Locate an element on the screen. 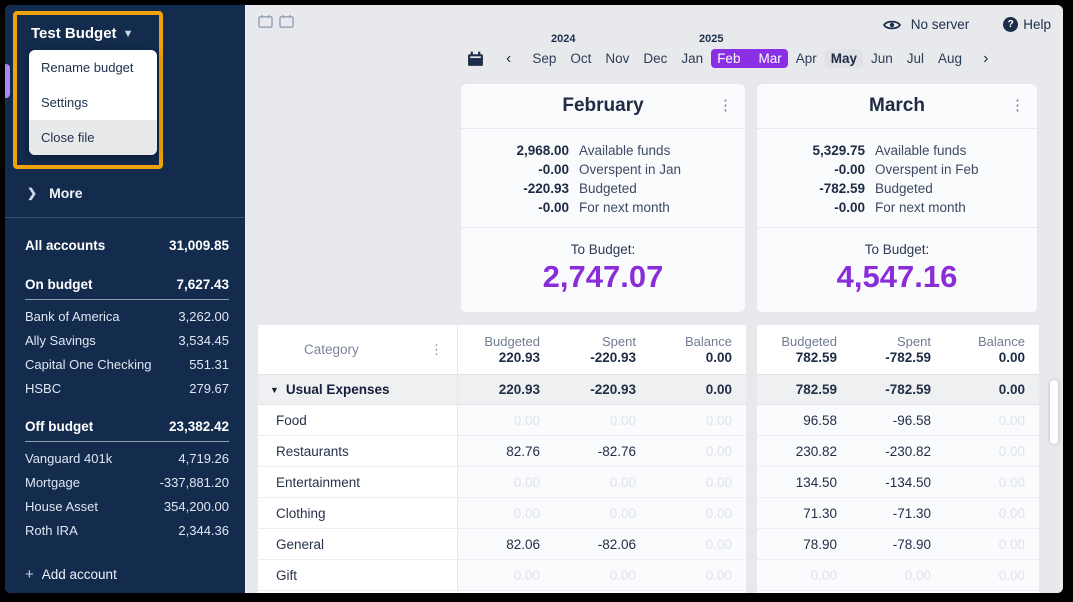 The width and height of the screenshot is (1073, 602). month-dec: Dec is located at coordinates (655, 58).